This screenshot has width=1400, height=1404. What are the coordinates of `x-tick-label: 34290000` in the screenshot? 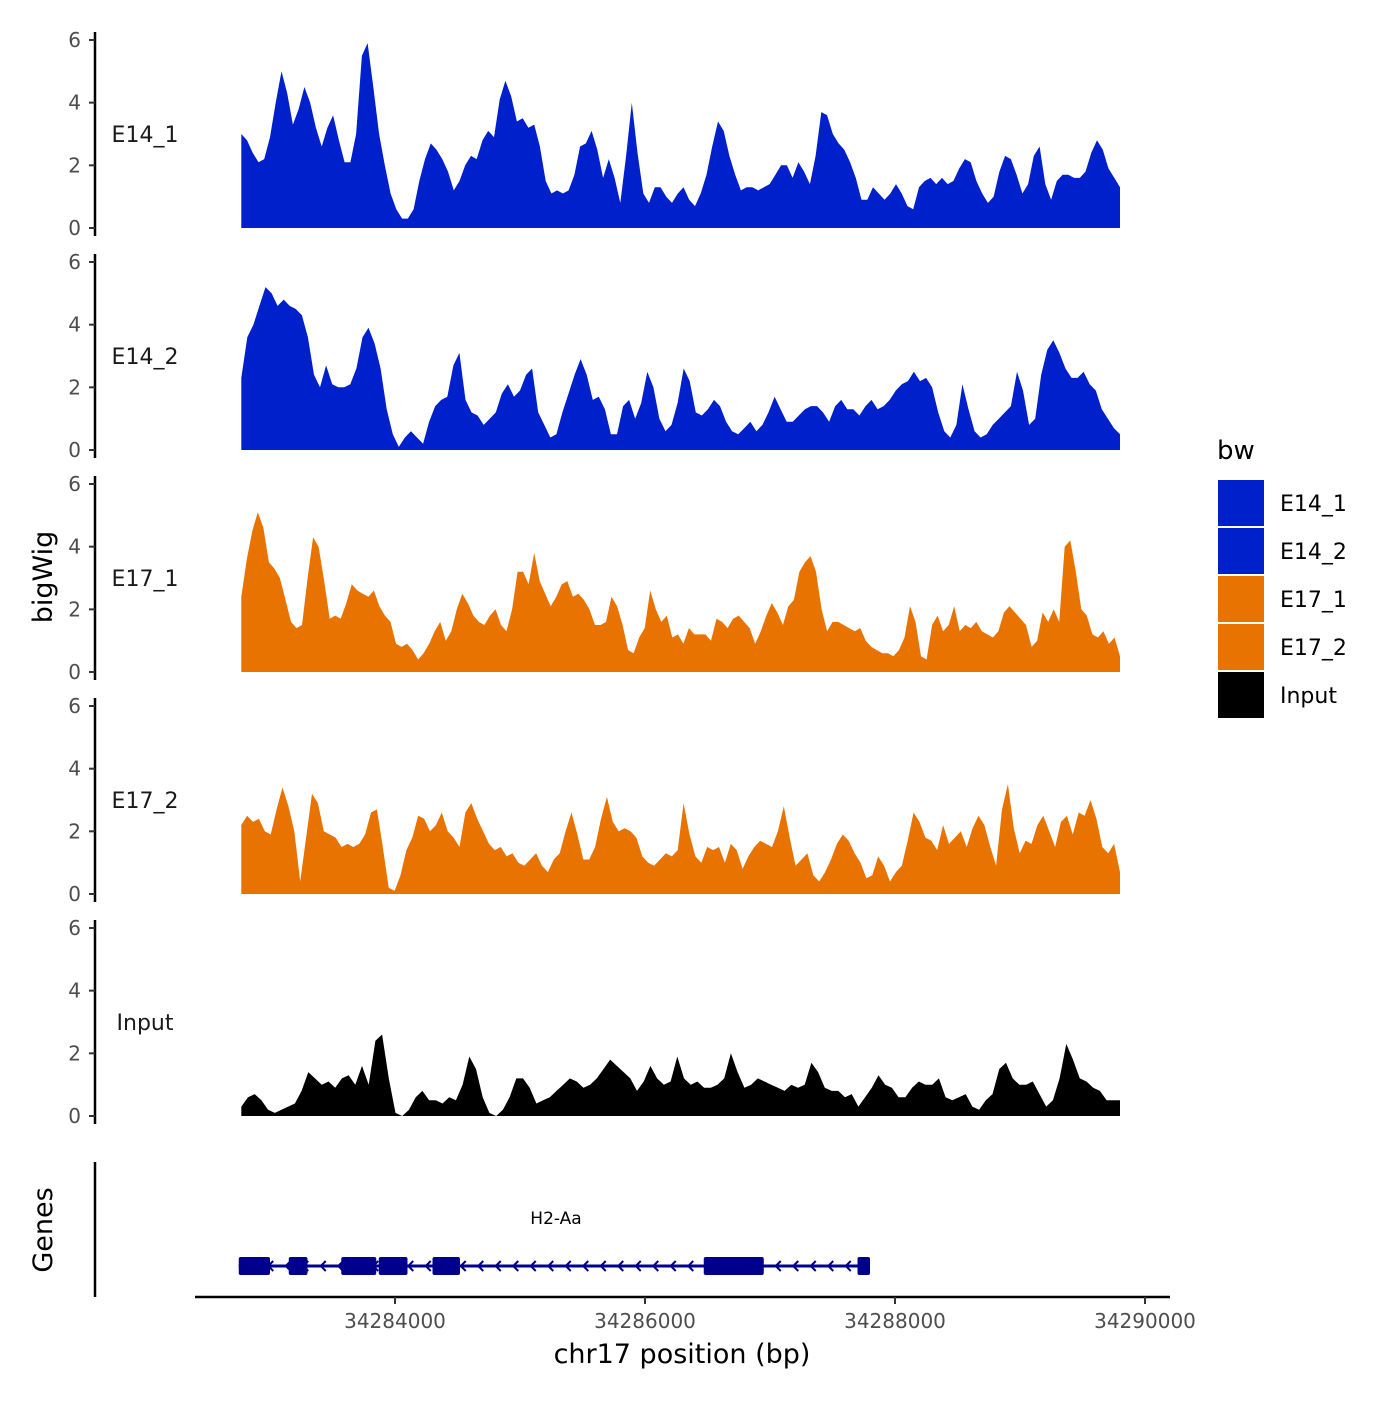 It's located at (1145, 1321).